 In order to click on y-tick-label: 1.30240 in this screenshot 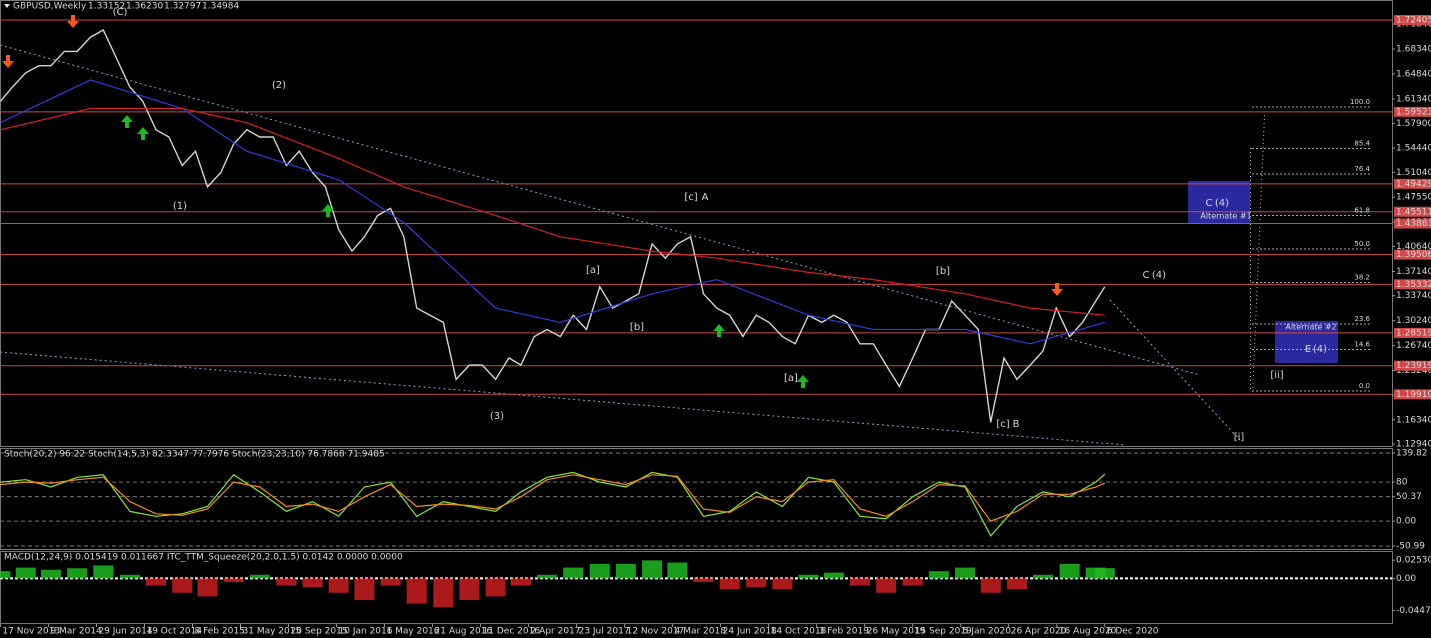, I will do `click(1413, 321)`.